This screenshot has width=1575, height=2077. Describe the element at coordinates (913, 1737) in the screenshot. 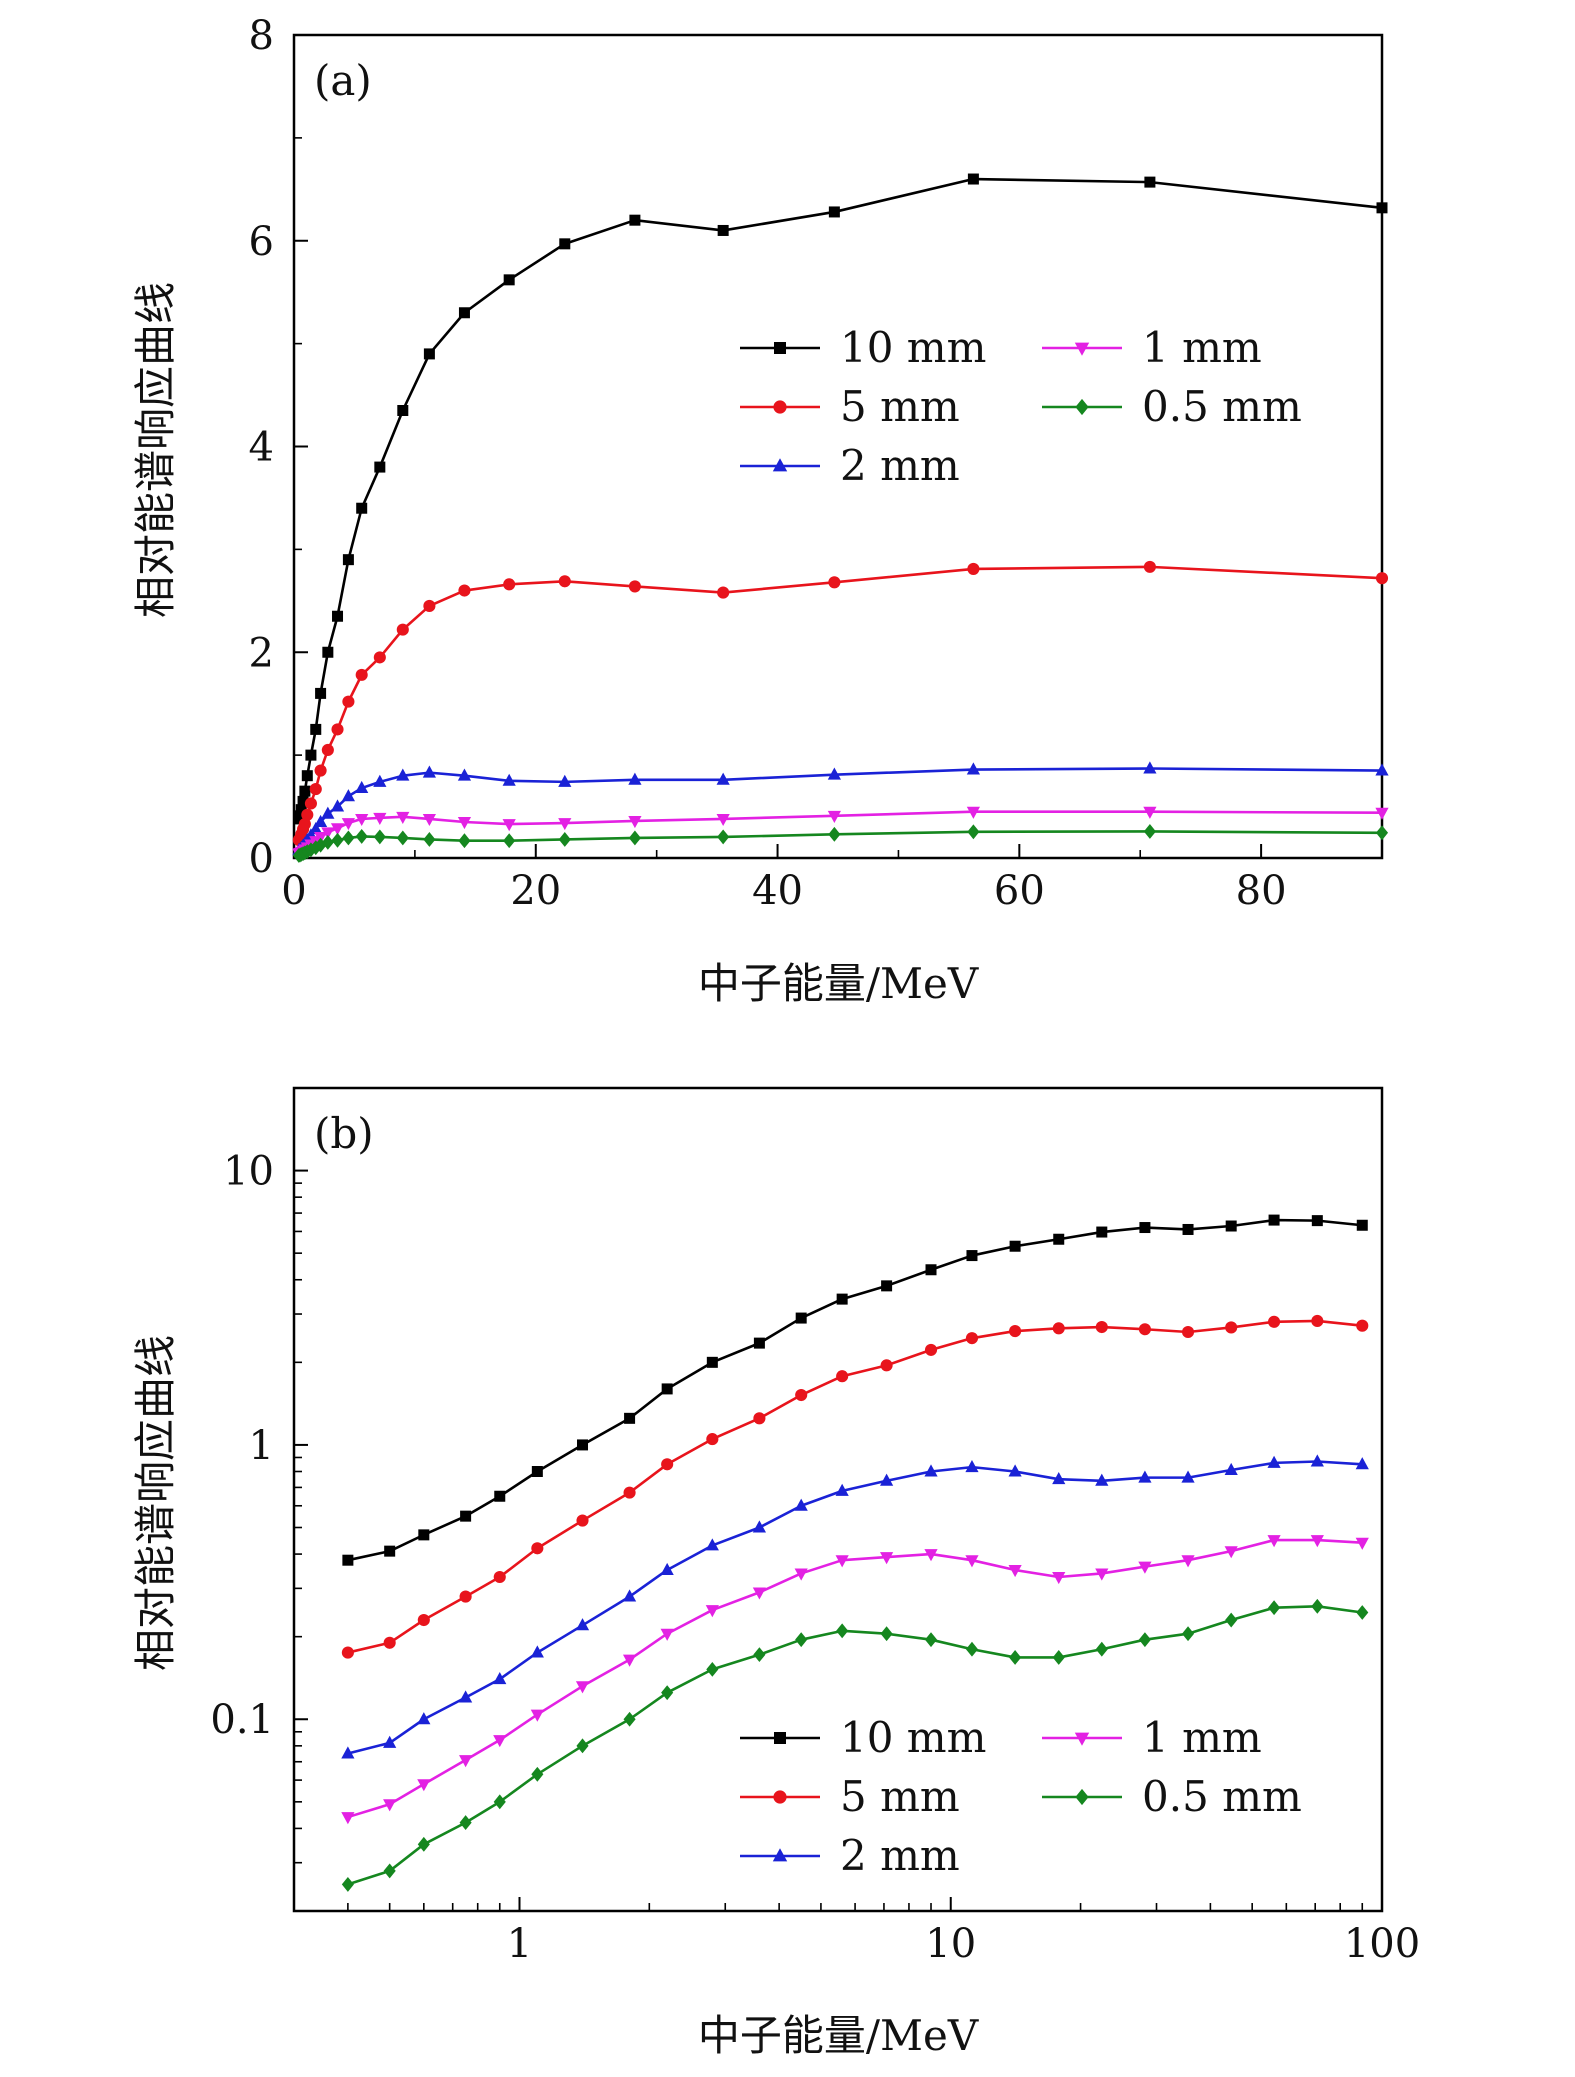

I see `legend-label-10-mm: 10 mm` at that location.